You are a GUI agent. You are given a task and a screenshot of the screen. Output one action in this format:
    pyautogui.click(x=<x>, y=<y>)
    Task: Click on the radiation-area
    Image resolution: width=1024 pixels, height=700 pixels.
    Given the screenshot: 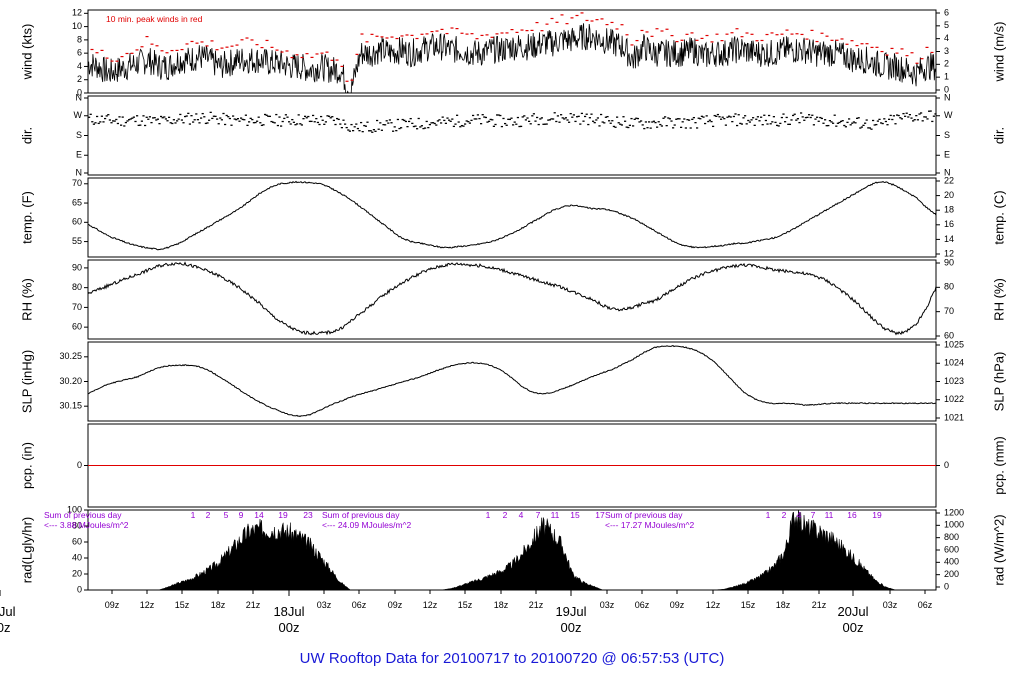 What is the action you would take?
    pyautogui.click(x=512, y=550)
    